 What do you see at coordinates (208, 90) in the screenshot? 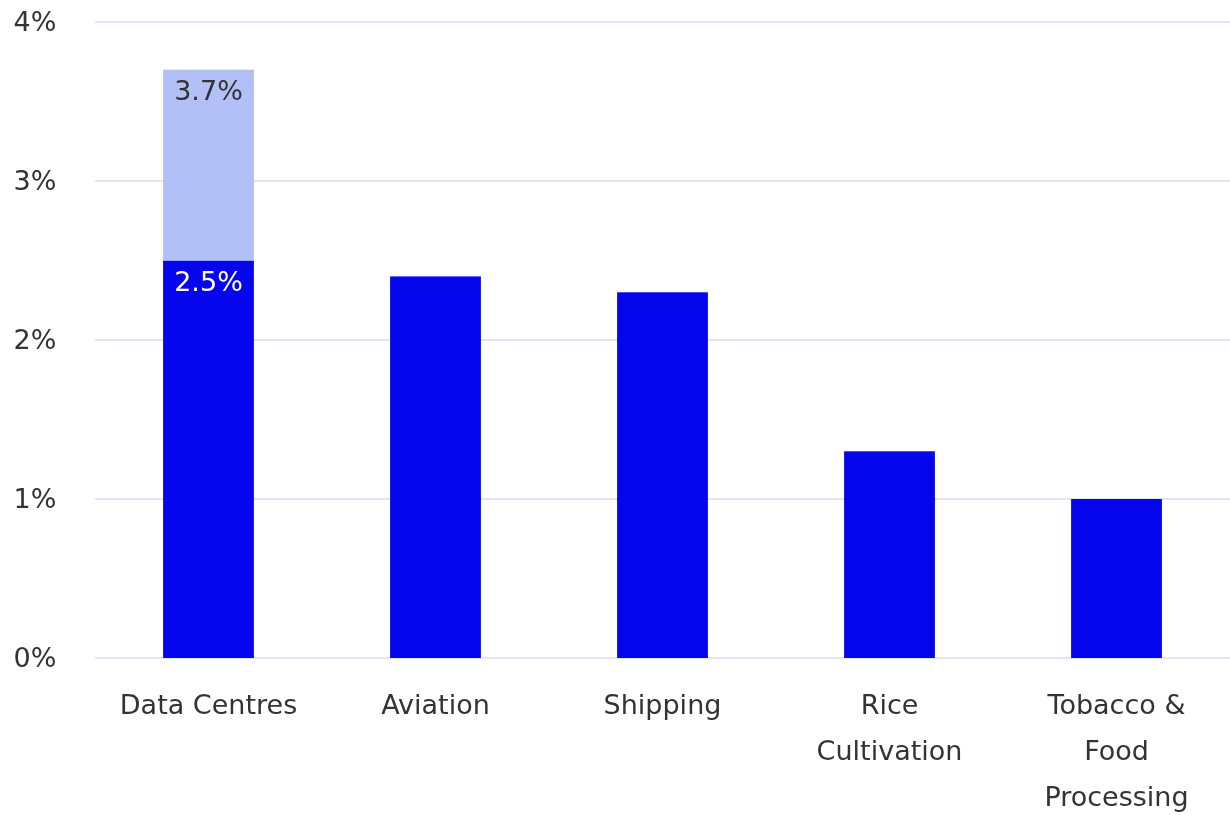
I see `total-label: 3.7%` at bounding box center [208, 90].